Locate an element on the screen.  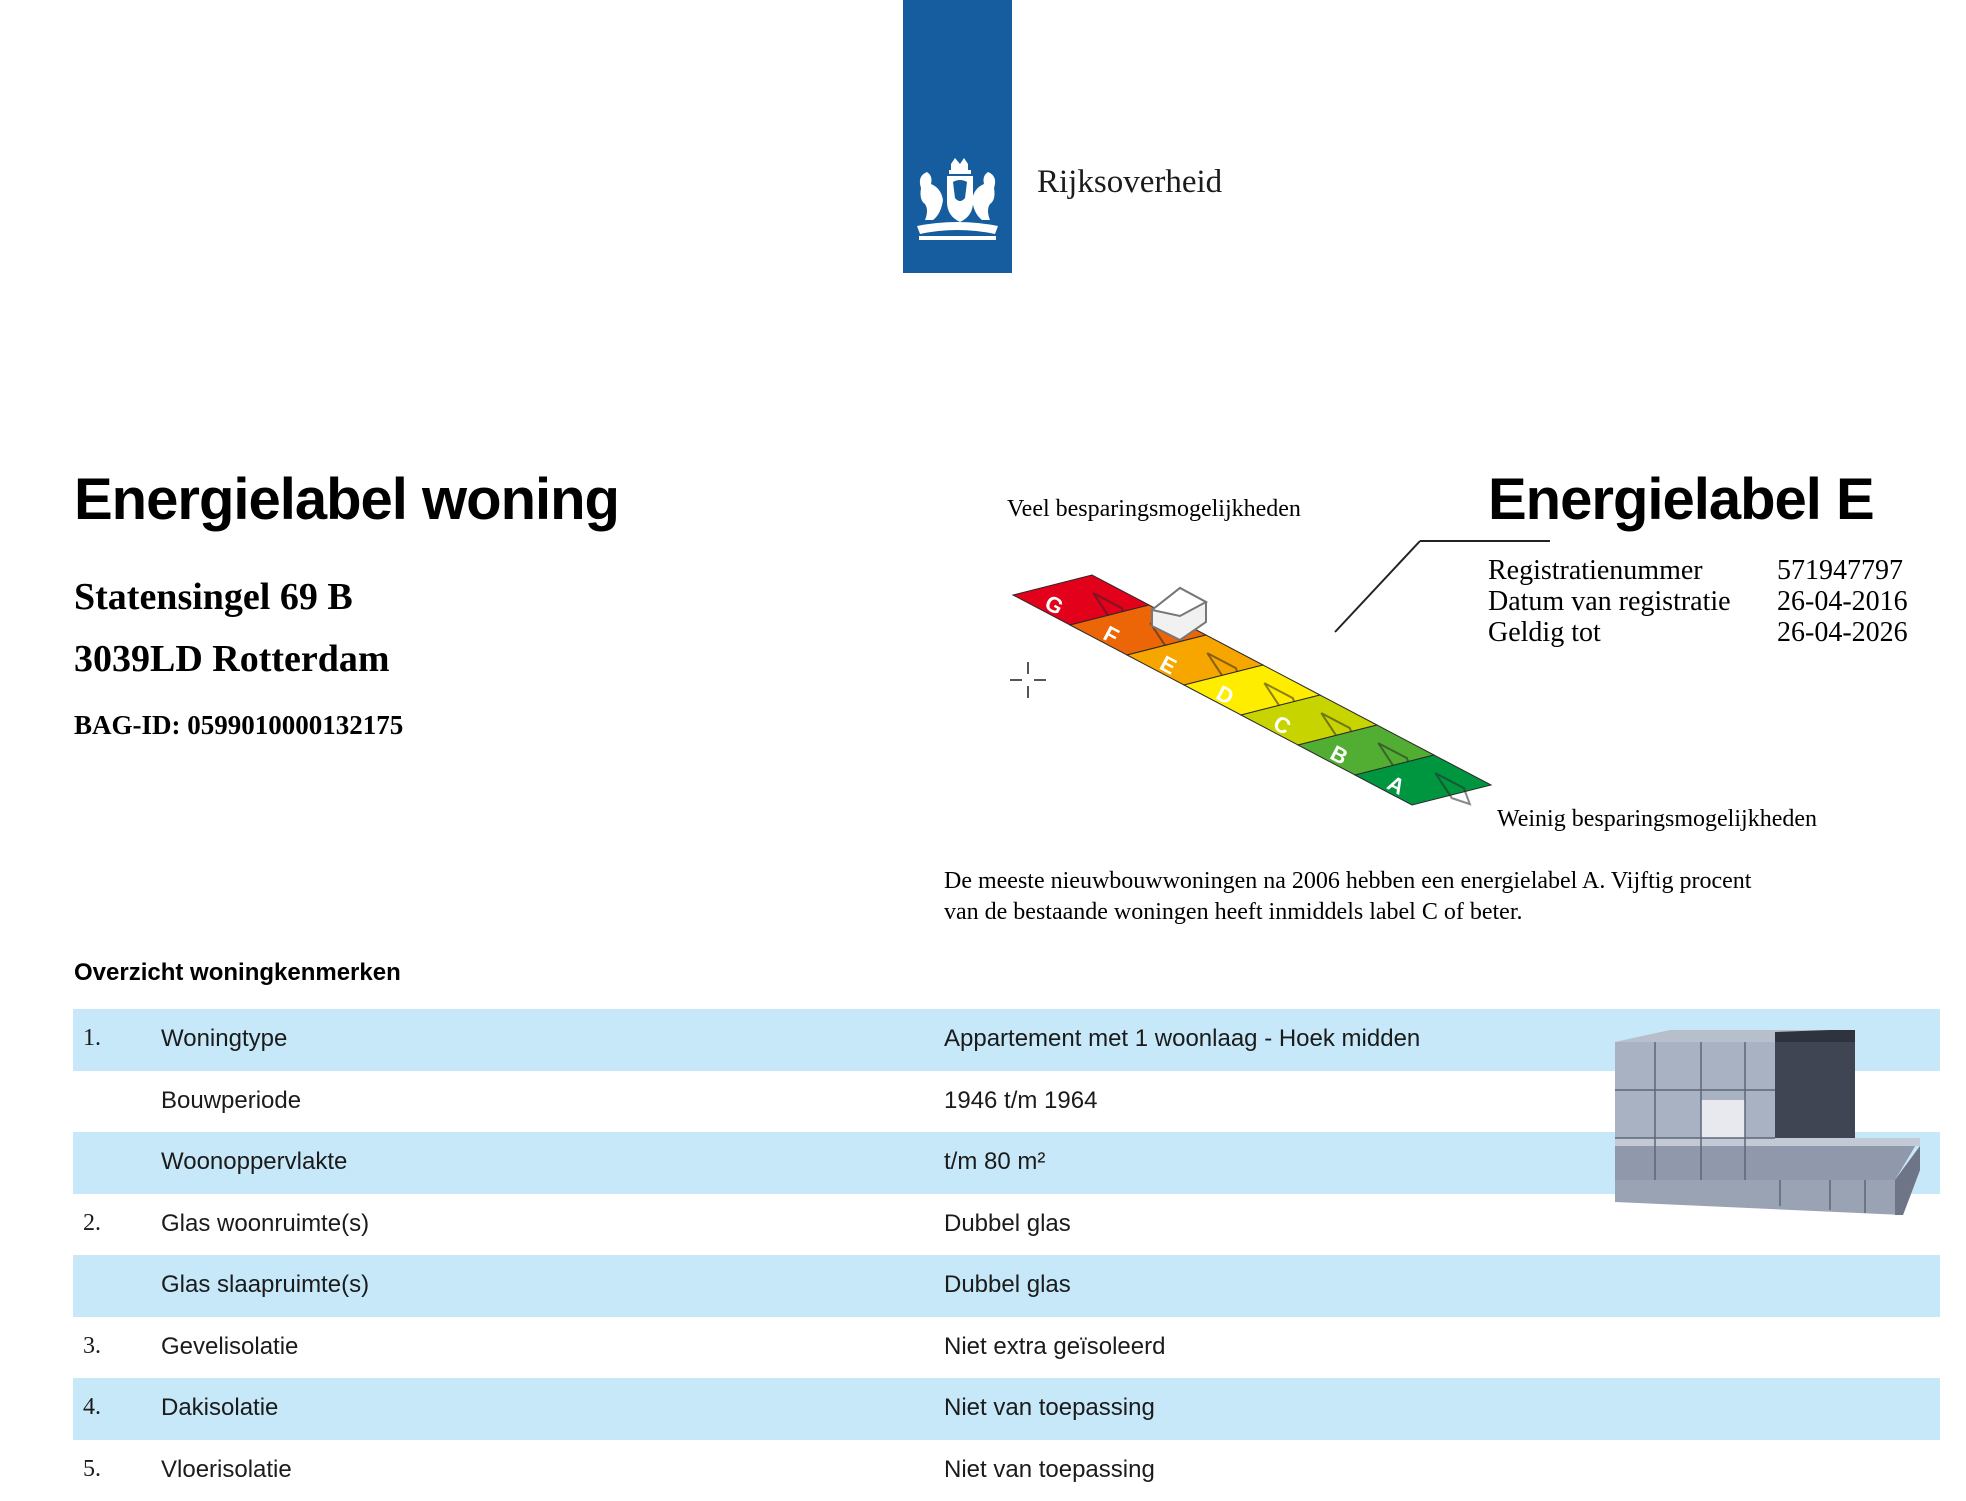
registration-value: 26-04-2026 is located at coordinates (1842, 632).